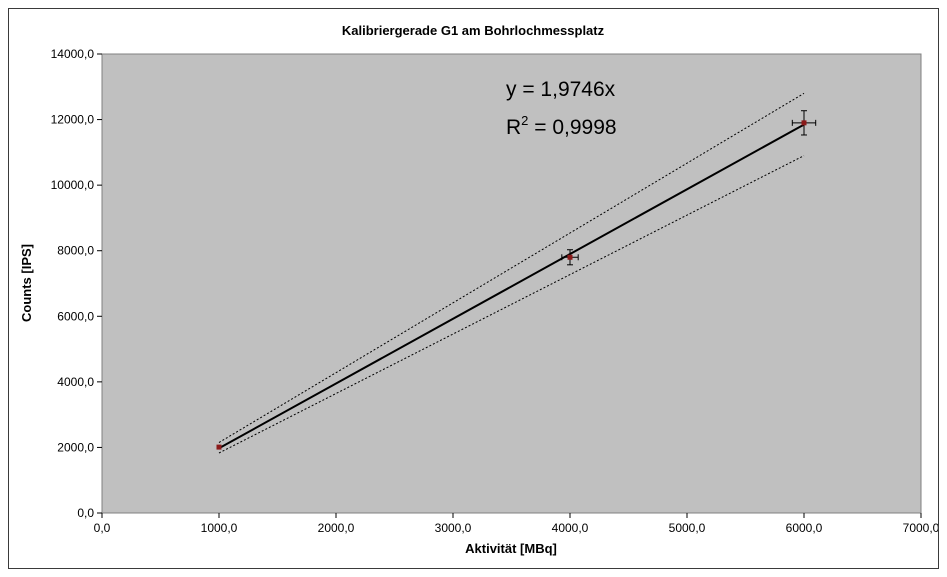 This screenshot has height=577, width=947. Describe the element at coordinates (524, 120) in the screenshot. I see `r-squared-exponent: 2` at that location.